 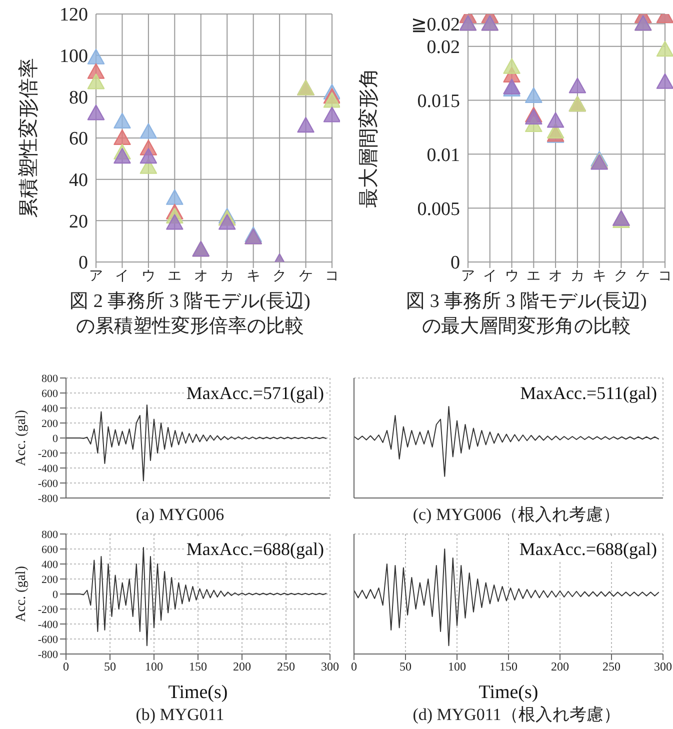 What do you see at coordinates (443, 155) in the screenshot?
I see `y-tick-label: 0.01` at bounding box center [443, 155].